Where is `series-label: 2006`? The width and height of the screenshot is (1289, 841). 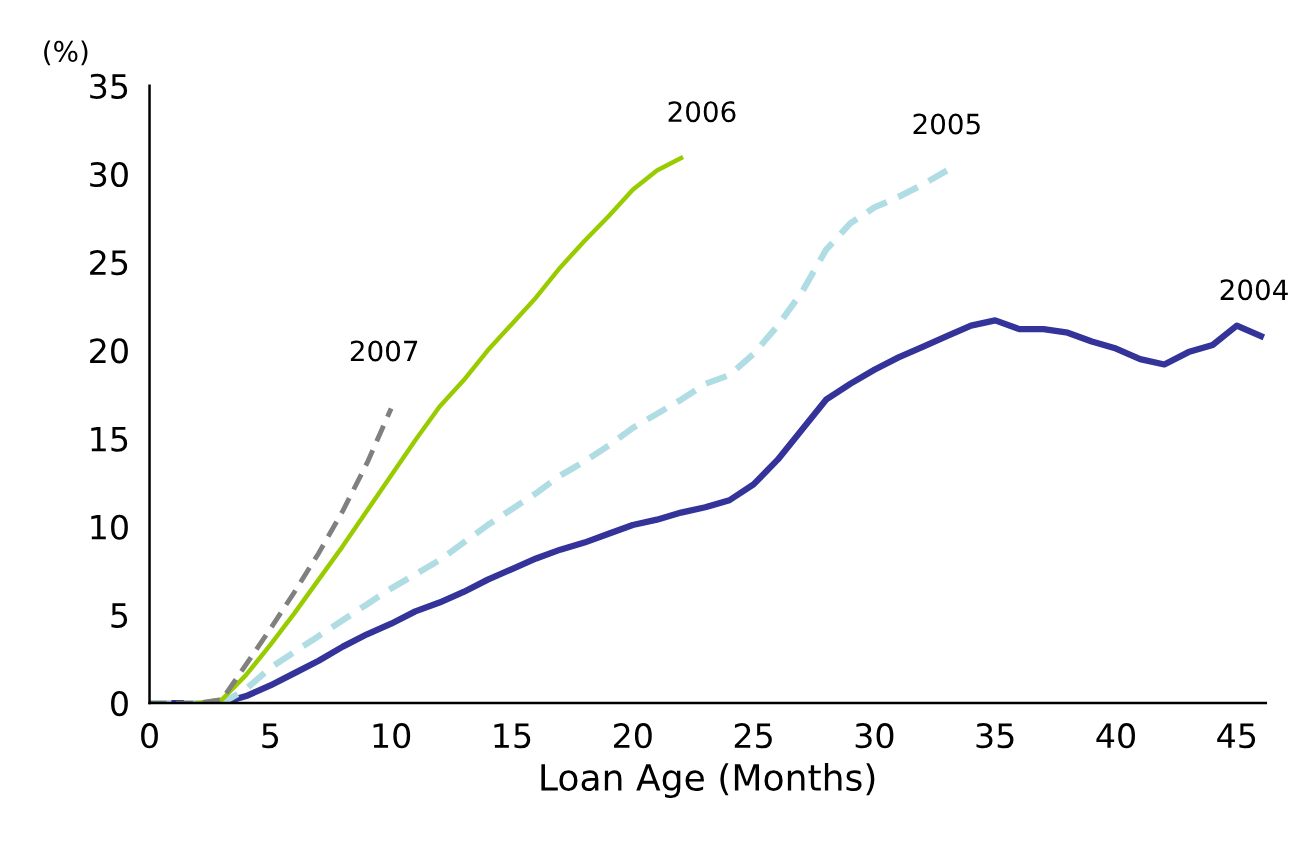
series-label: 2006 is located at coordinates (702, 112).